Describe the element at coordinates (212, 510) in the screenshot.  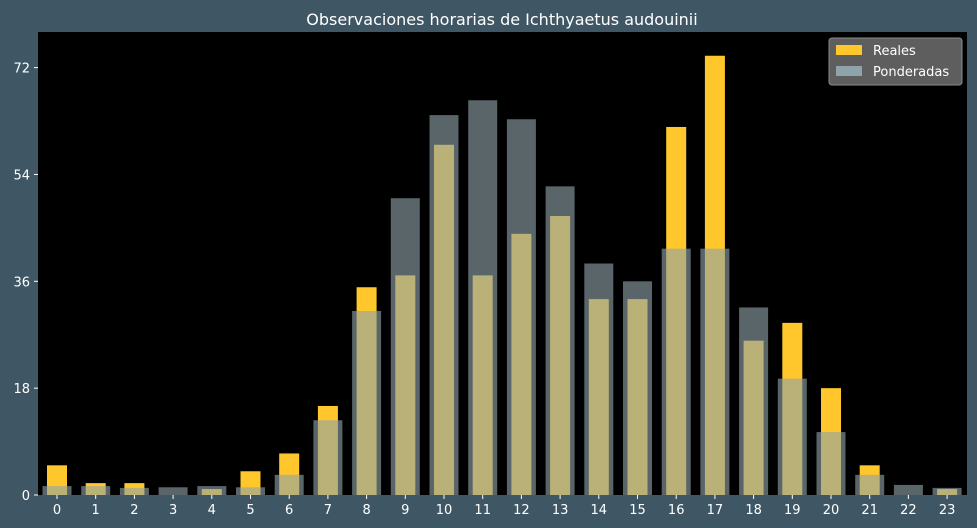
I see `x-tick-label: 4` at that location.